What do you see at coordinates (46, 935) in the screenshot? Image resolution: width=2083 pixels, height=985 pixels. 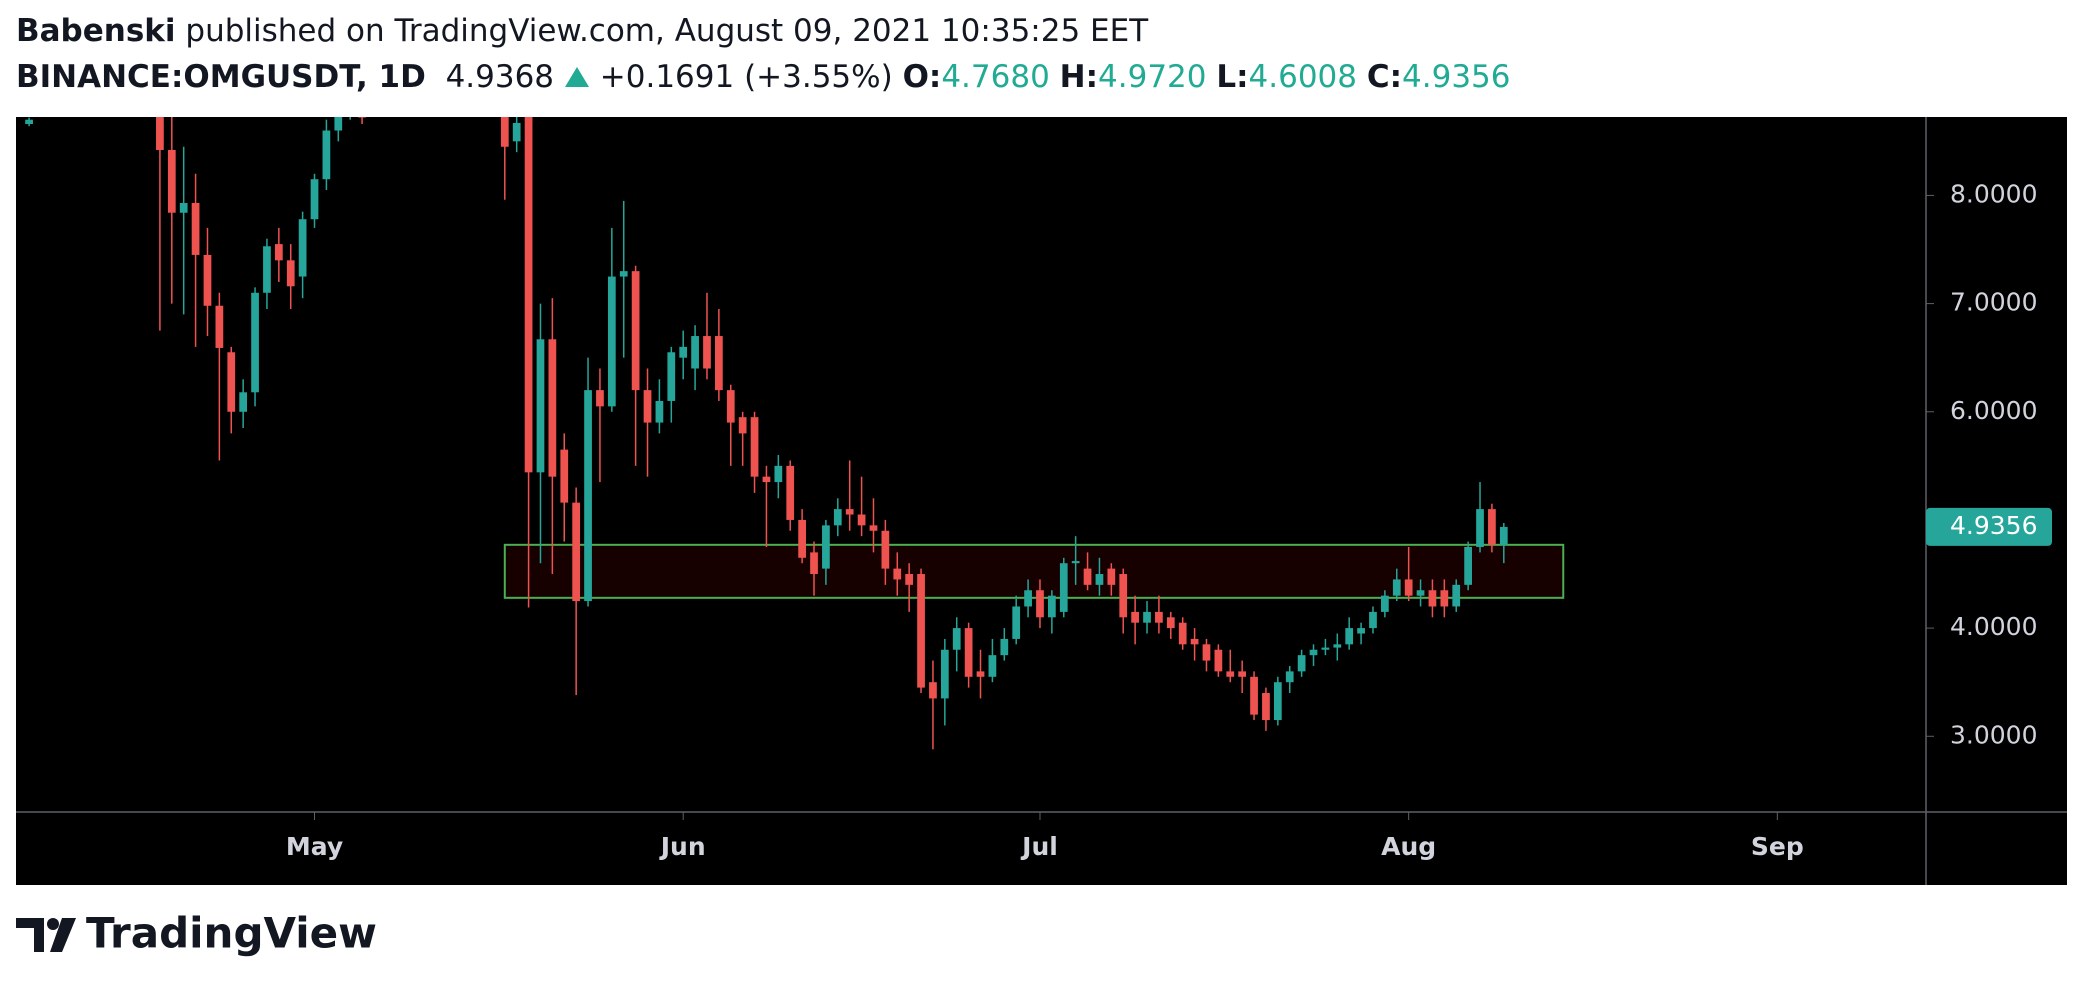 I see `logo` at bounding box center [46, 935].